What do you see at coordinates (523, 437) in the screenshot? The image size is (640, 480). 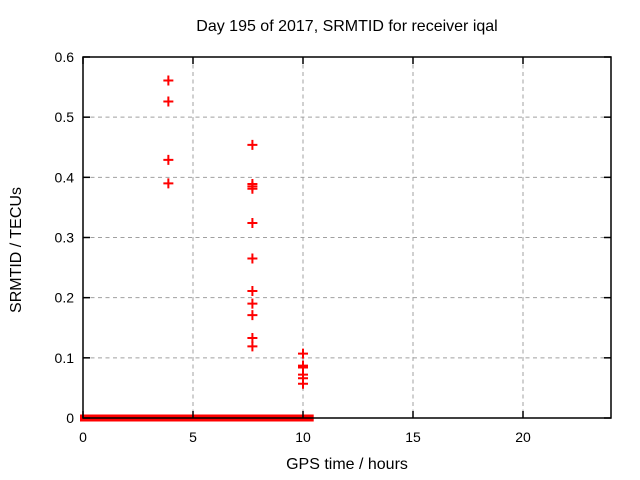 I see `x-tick-label: 20` at bounding box center [523, 437].